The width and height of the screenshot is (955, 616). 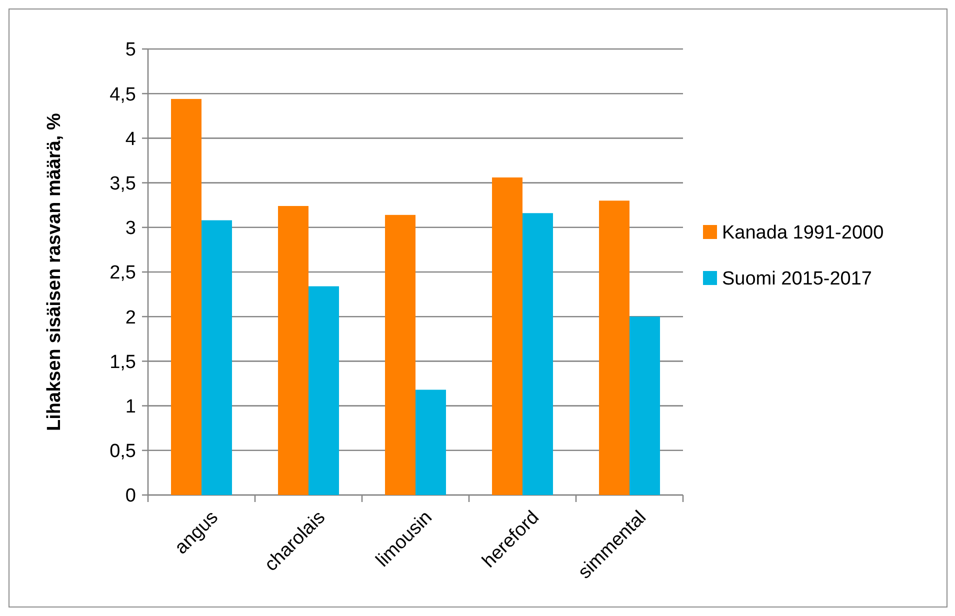 What do you see at coordinates (130, 50) in the screenshot?
I see `y-tick-label: 5` at bounding box center [130, 50].